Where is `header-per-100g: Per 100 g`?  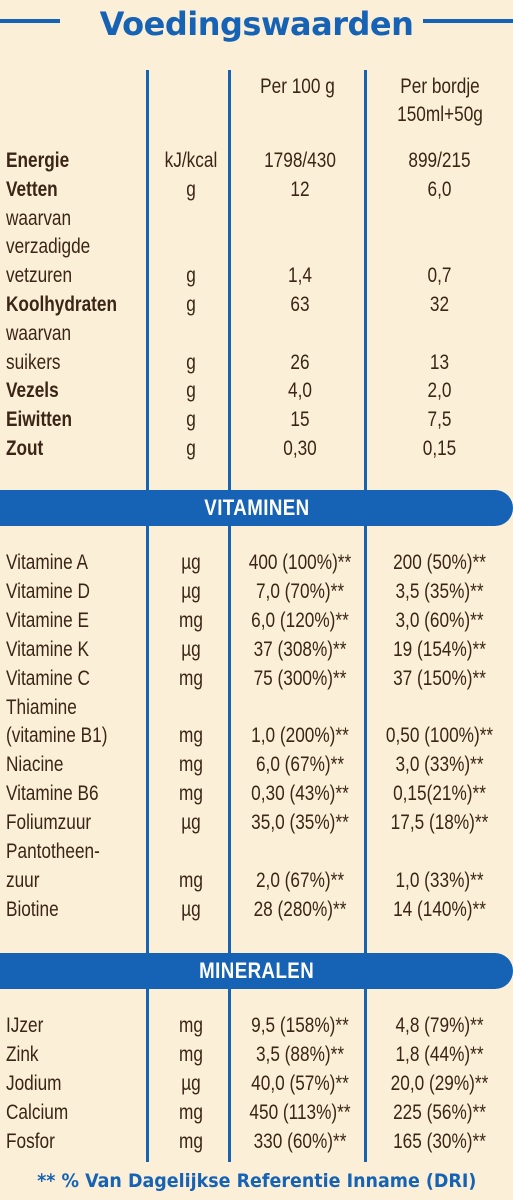
header-per-100g: Per 100 g is located at coordinates (297, 86).